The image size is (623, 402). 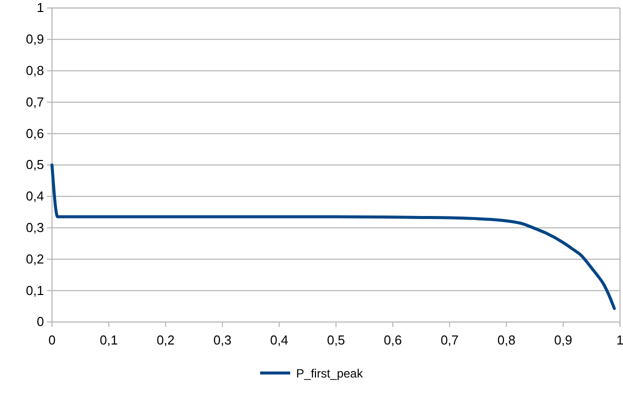 I want to click on x-tick-label: 0,8, so click(x=506, y=340).